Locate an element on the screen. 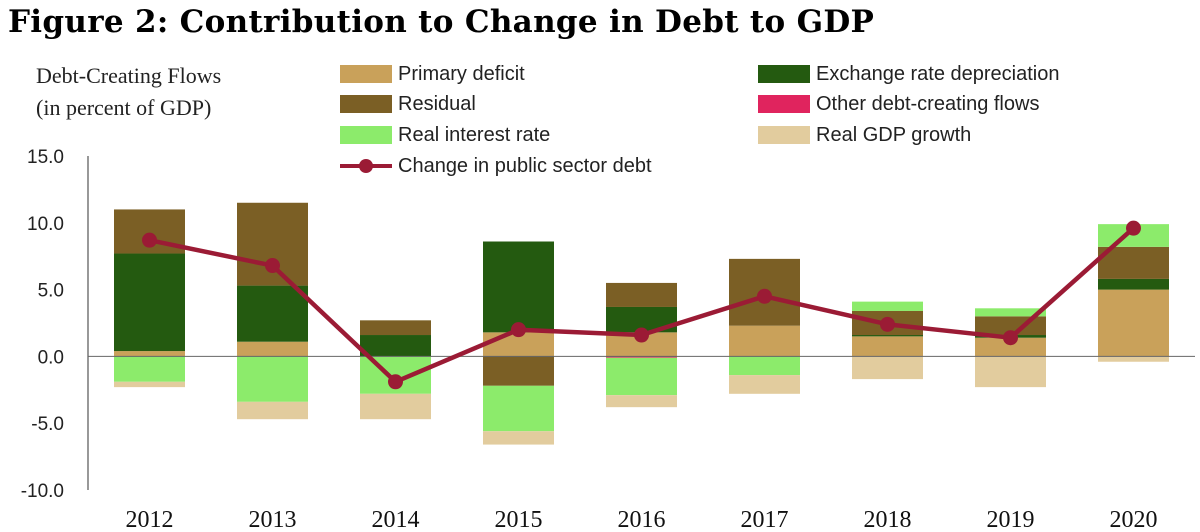  y-tick-label: -10.0 is located at coordinates (42, 491).